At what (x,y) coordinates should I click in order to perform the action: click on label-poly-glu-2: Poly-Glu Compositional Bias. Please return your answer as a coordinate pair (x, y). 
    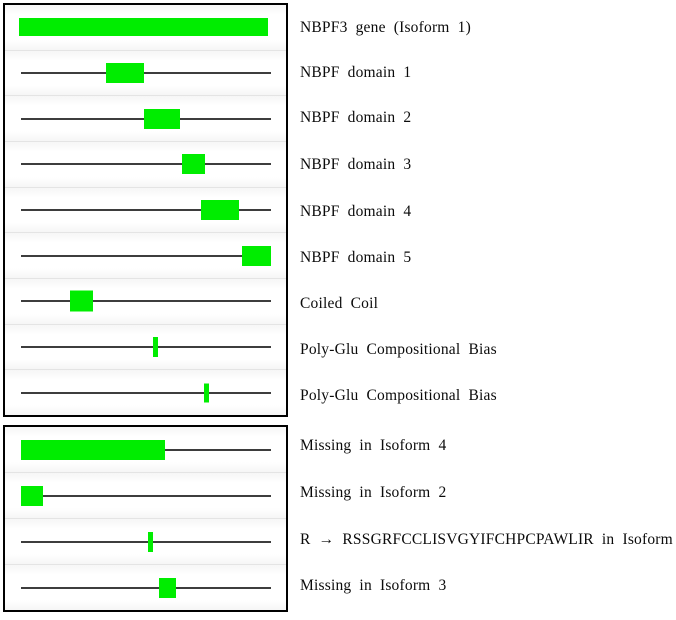
    Looking at the image, I should click on (398, 395).